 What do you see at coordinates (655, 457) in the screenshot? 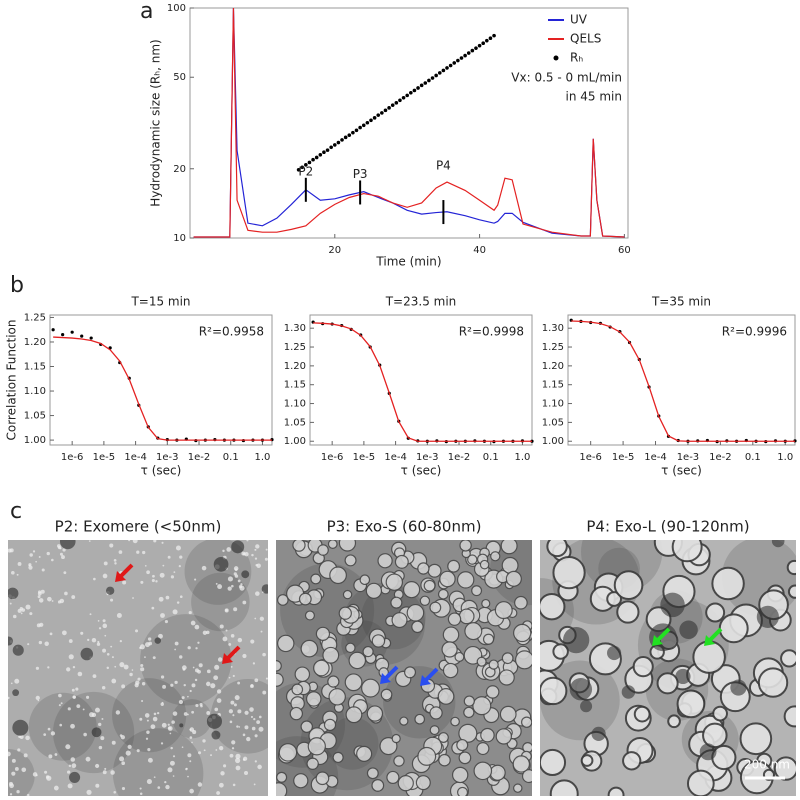
I see `x-tick-label: 1e-4` at bounding box center [655, 457].